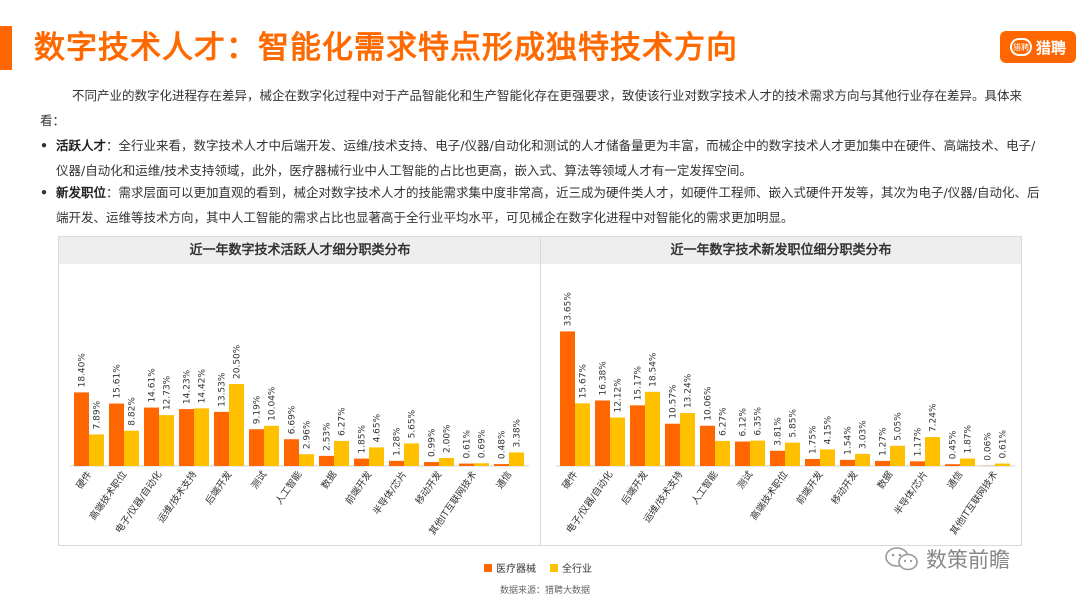  I want to click on data-label-medical: 2.53%, so click(328, 436).